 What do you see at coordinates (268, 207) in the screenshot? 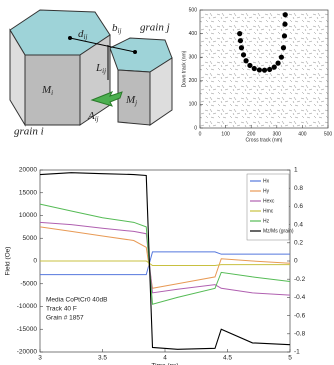
I see `legend-box` at bounding box center [268, 207].